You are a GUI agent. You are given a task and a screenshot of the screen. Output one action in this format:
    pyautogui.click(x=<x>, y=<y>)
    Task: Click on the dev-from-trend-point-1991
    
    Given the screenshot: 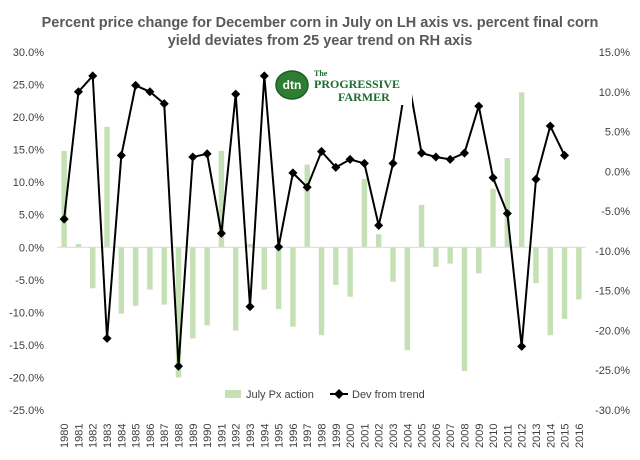 What is the action you would take?
    pyautogui.click(x=221, y=233)
    